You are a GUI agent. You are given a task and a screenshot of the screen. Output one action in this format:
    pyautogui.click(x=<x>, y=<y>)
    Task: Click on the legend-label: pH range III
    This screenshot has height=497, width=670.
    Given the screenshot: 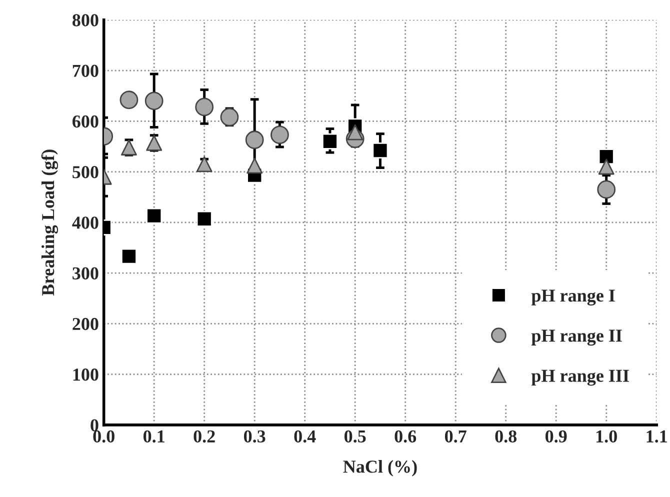 What is the action you would take?
    pyautogui.click(x=580, y=378)
    